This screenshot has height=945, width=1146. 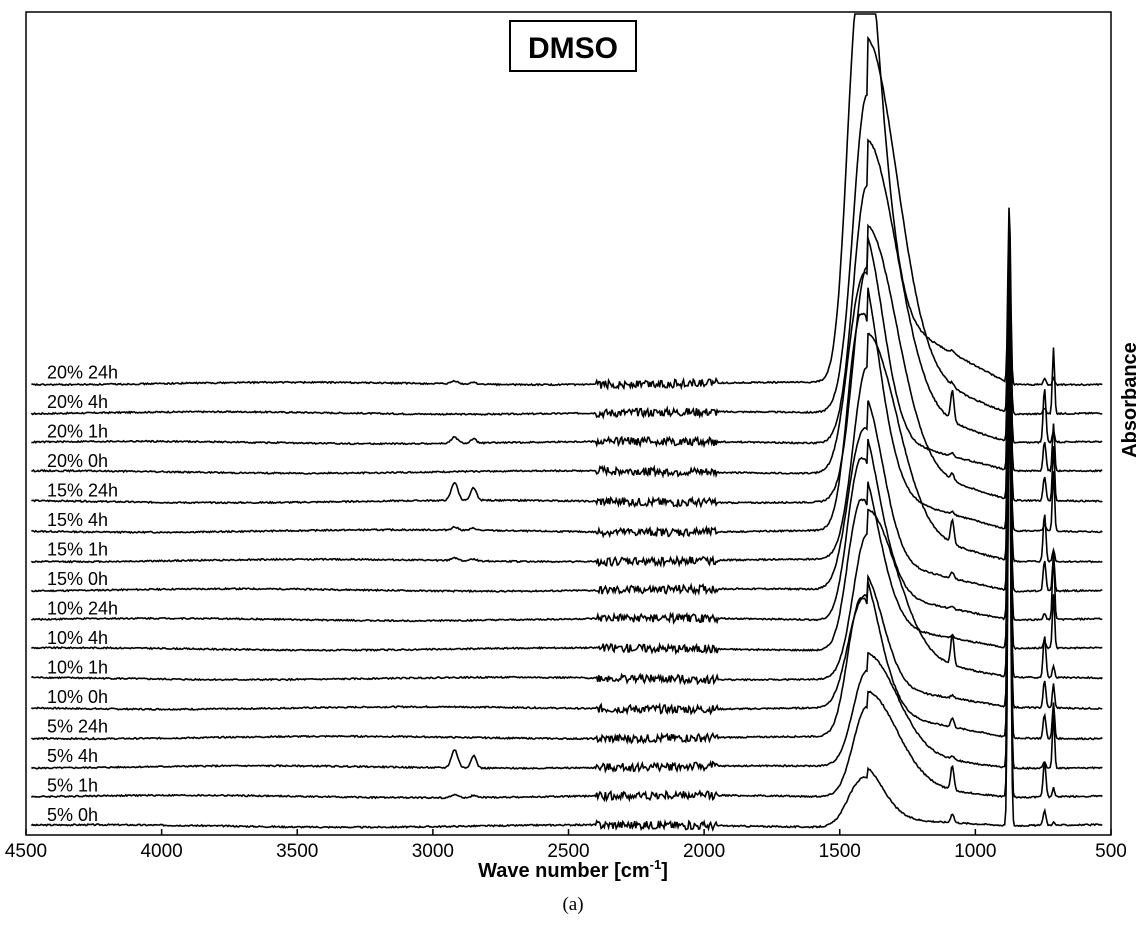 I want to click on x-tick-label: 3000, so click(x=433, y=851).